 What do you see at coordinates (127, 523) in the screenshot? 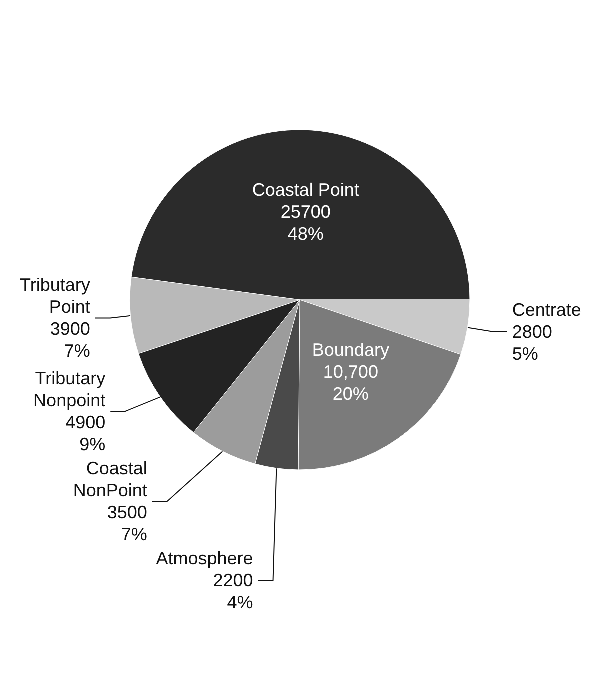
I see `data-label: 3500 7%` at bounding box center [127, 523].